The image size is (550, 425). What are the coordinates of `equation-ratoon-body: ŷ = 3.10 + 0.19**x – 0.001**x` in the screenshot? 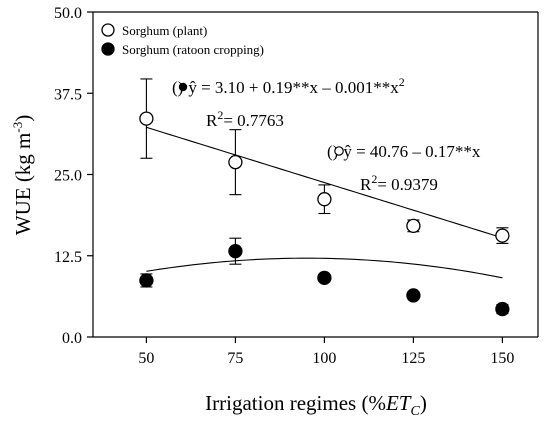 It's located at (293, 87).